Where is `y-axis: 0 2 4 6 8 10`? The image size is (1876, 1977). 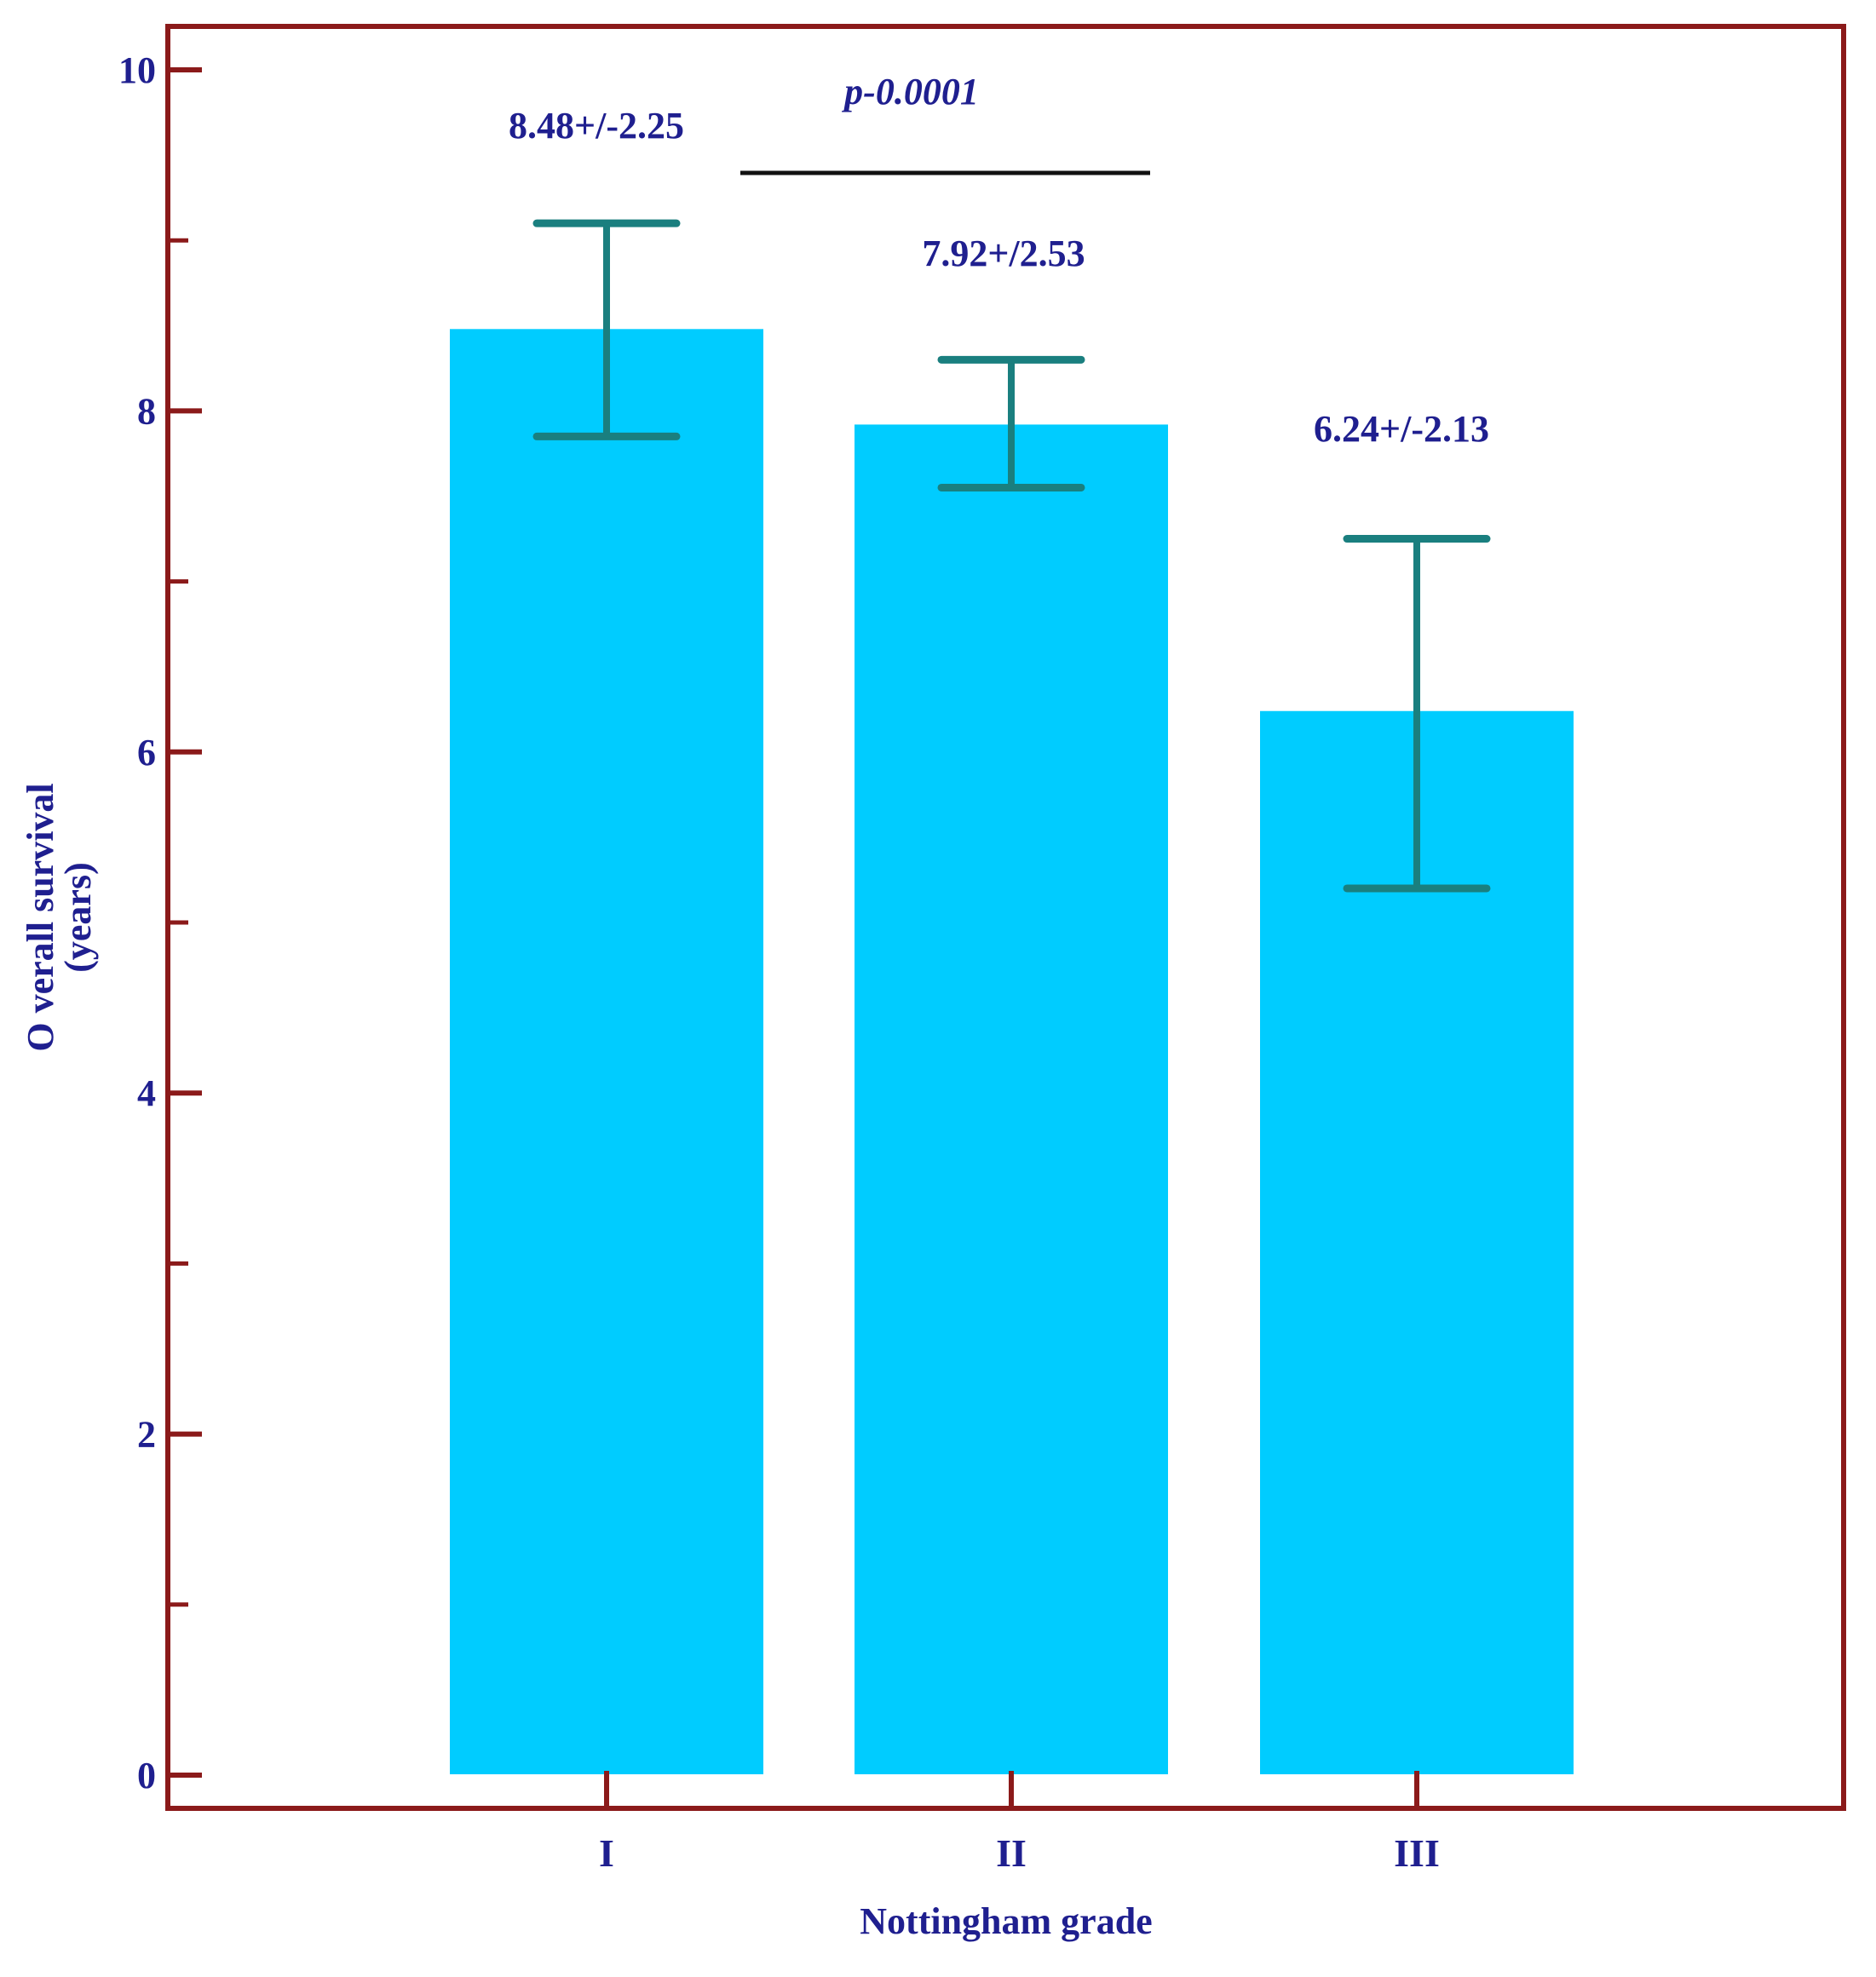 y-axis: 0 2 4 6 8 10 is located at coordinates (160, 923).